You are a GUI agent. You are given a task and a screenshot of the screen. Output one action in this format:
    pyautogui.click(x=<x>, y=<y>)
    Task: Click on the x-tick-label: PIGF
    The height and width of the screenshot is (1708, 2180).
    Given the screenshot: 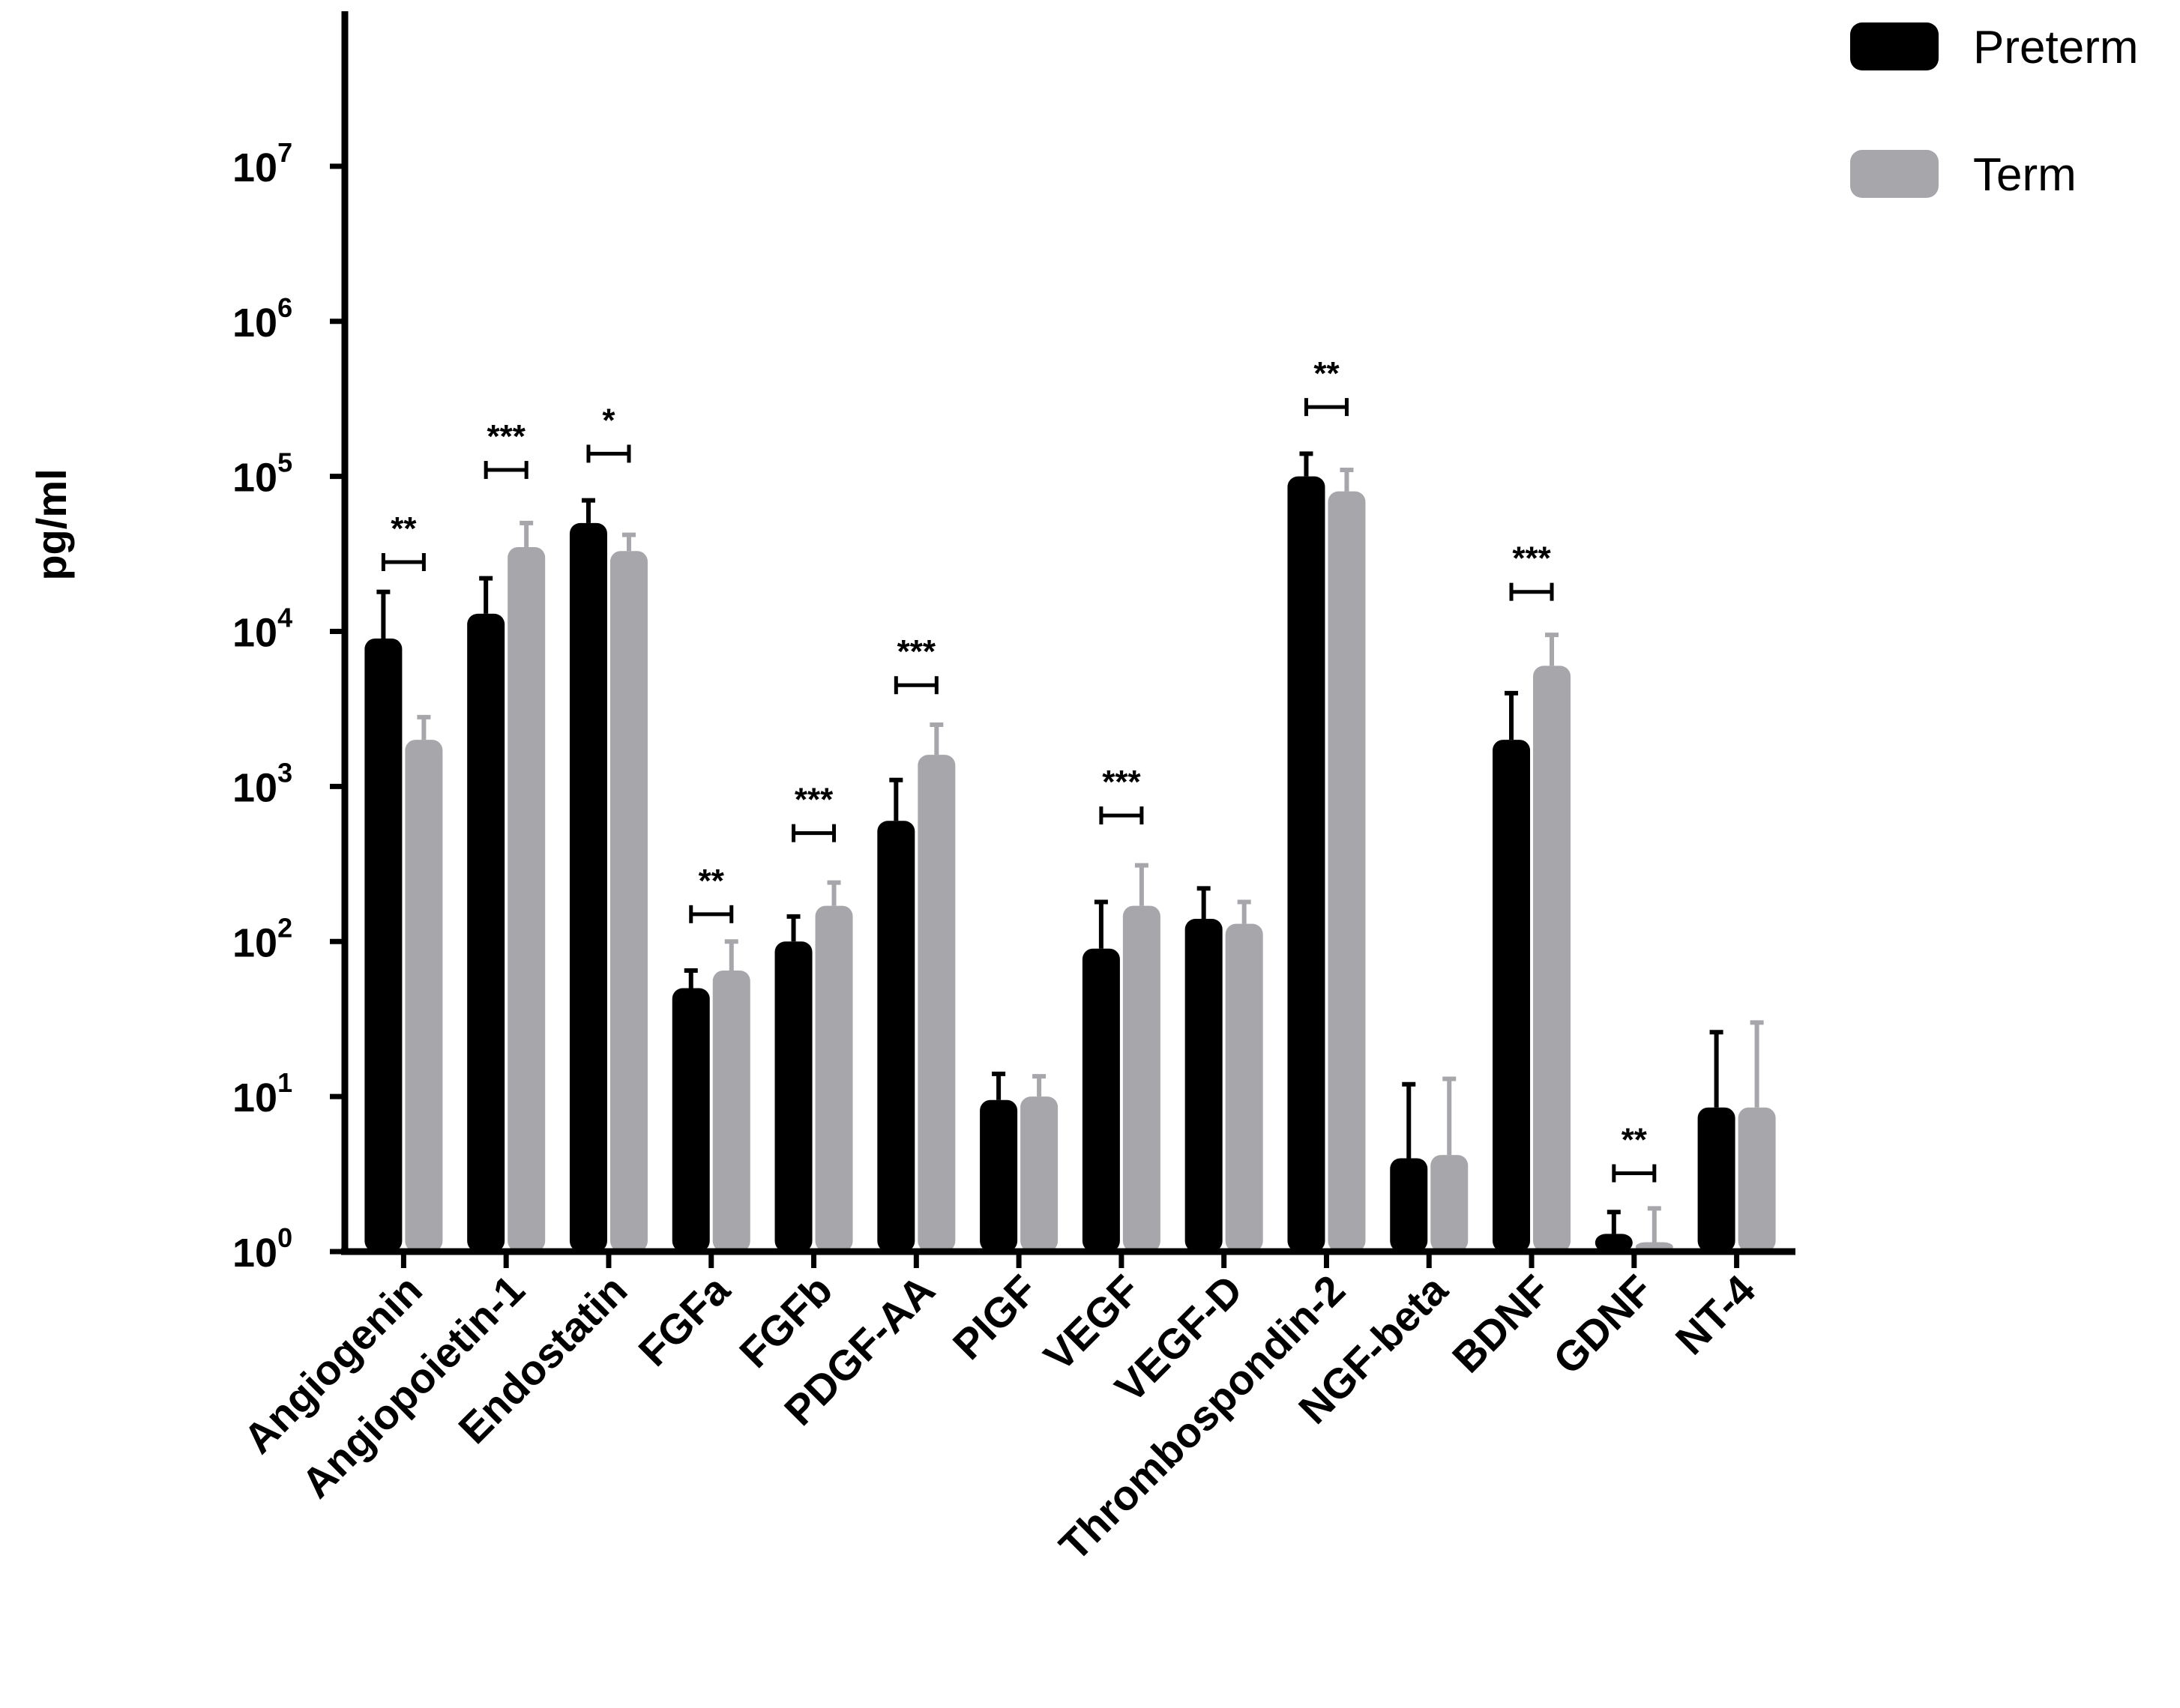 What is the action you would take?
    pyautogui.click(x=995, y=1317)
    